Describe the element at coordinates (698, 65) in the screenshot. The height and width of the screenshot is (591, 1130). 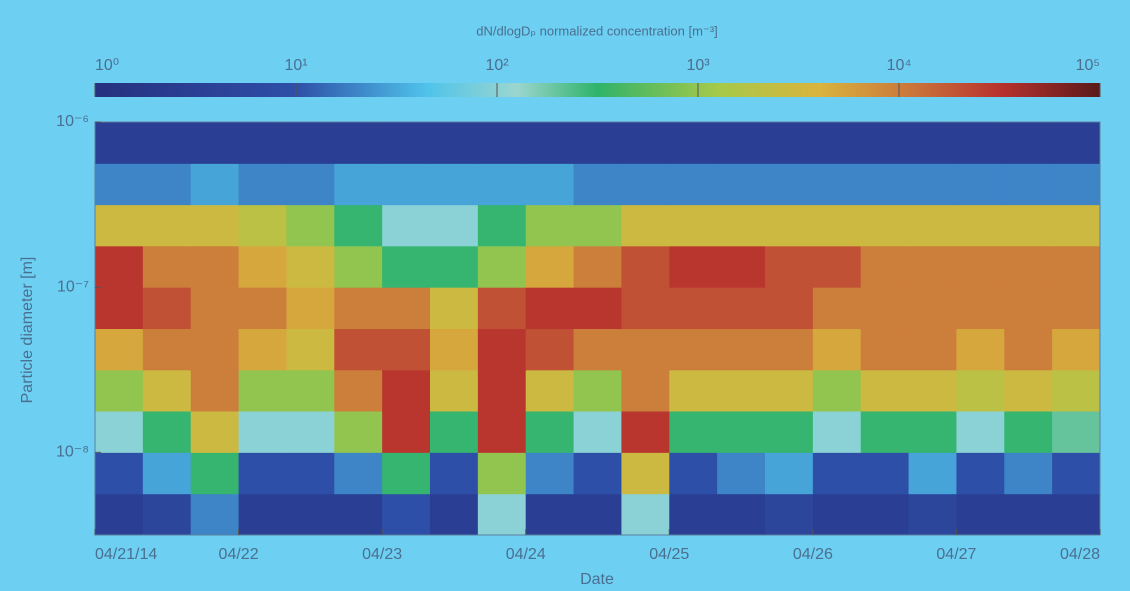
I see `colorbar-tick-label: 10³` at that location.